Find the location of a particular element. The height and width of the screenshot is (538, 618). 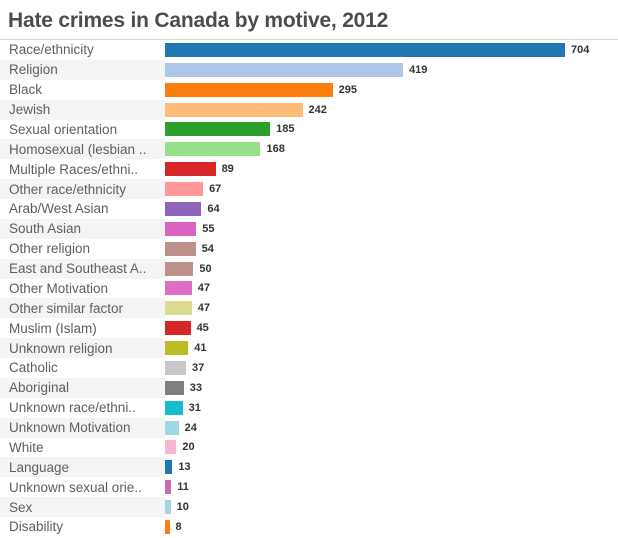

category-label: Race/ethnicity is located at coordinates (51, 50).